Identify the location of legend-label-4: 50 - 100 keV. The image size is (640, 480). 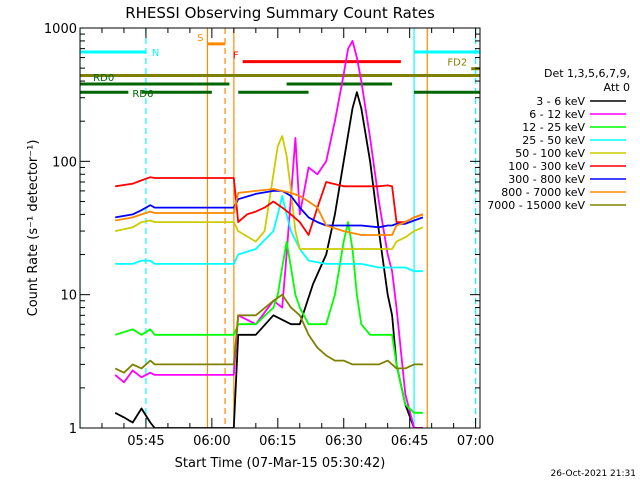
(550, 153).